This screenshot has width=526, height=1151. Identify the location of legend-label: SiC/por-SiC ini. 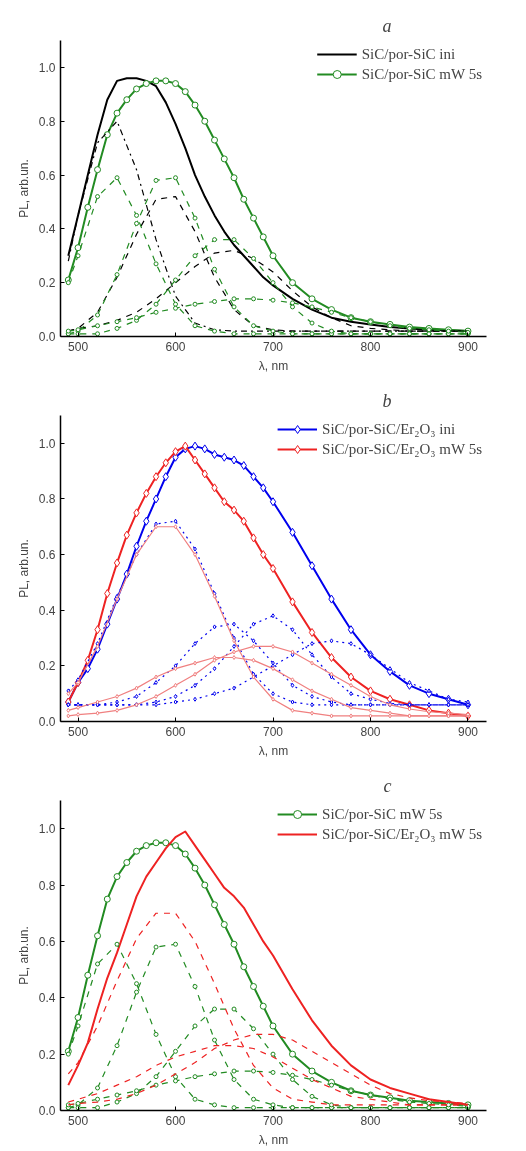
(408, 54).